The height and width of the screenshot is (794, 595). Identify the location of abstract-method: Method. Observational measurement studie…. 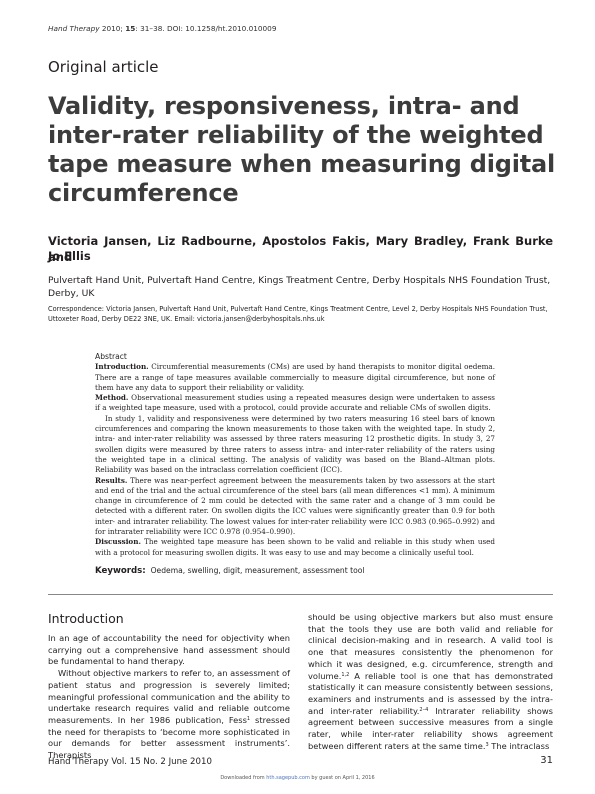
(295, 403).